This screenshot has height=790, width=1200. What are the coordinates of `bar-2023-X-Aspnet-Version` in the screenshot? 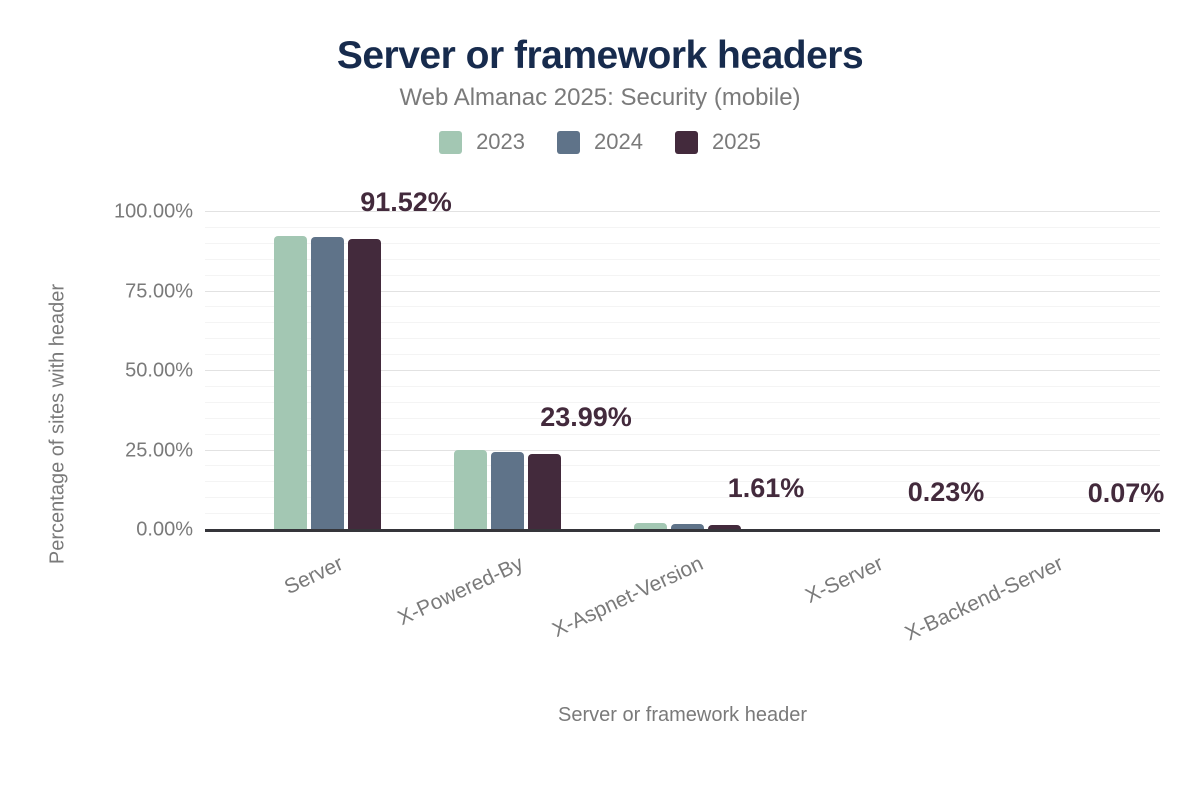 It's located at (650, 526).